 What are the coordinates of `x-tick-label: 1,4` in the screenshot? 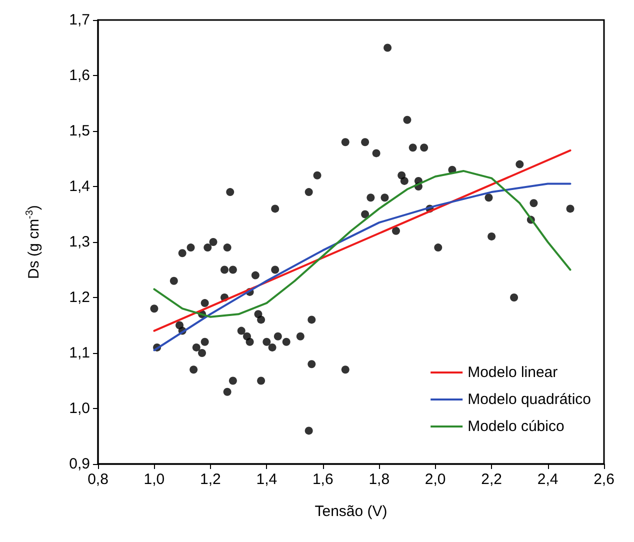 It's located at (267, 479).